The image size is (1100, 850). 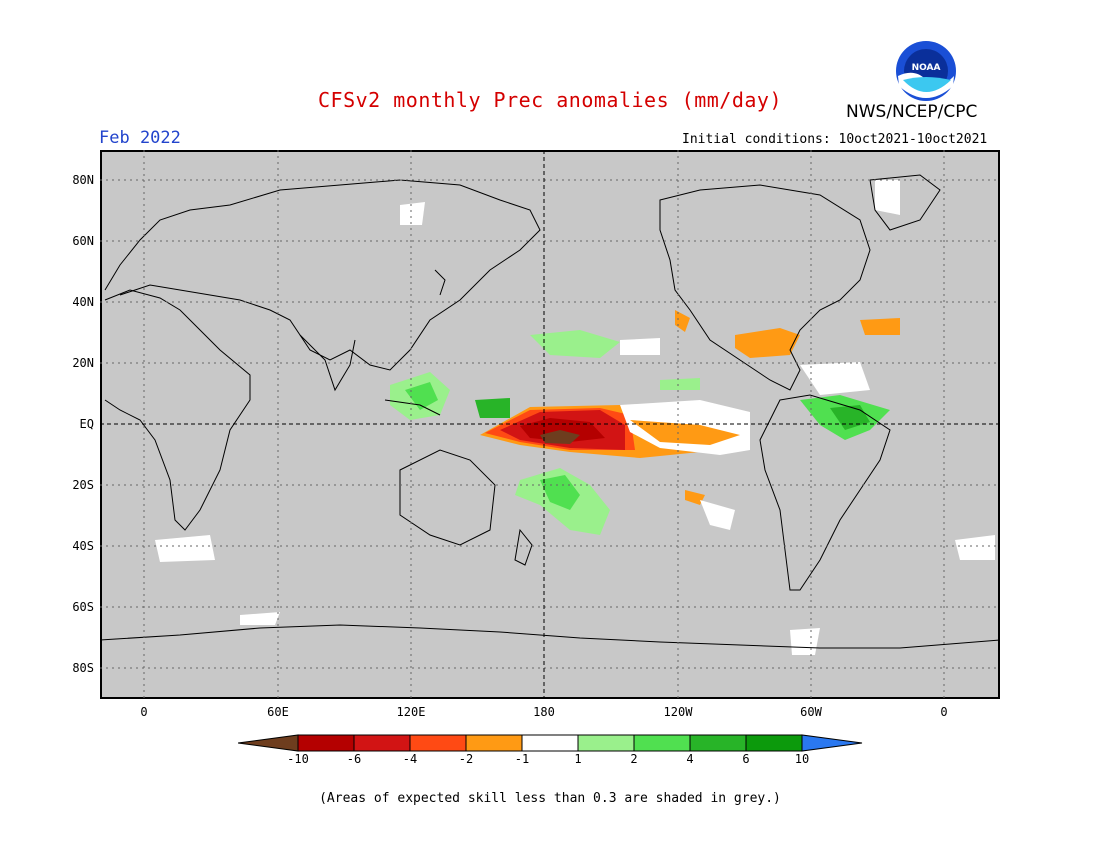 I want to click on chart-title: CFSv2 monthly Prec anomalies (mm/day), so click(x=550, y=100).